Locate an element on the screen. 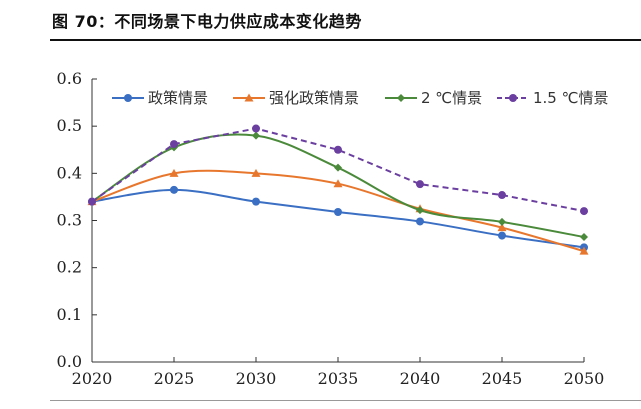 The image size is (641, 409). x-tick-label: 2040 is located at coordinates (420, 378).